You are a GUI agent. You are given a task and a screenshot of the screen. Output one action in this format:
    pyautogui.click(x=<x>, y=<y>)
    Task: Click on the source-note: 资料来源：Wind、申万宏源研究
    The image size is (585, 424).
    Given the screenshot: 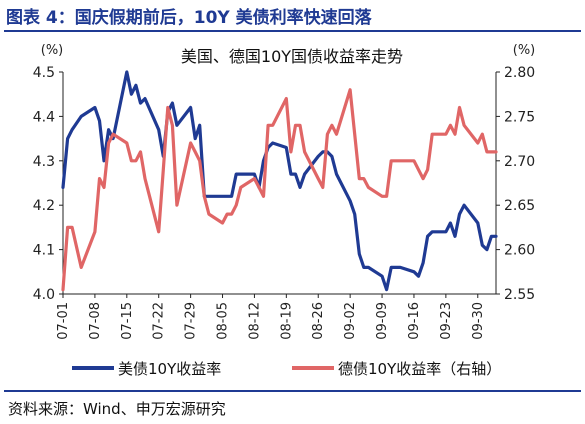 What is the action you would take?
    pyautogui.click(x=117, y=409)
    